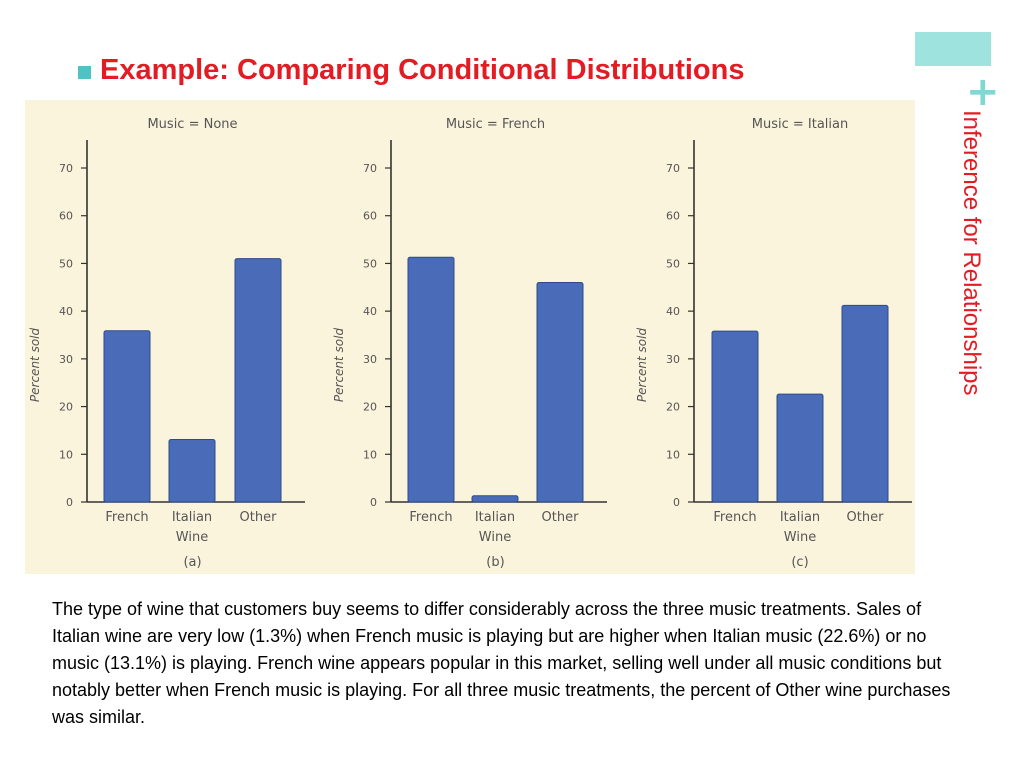 The width and height of the screenshot is (1024, 768). I want to click on panel-label: (c), so click(799, 562).